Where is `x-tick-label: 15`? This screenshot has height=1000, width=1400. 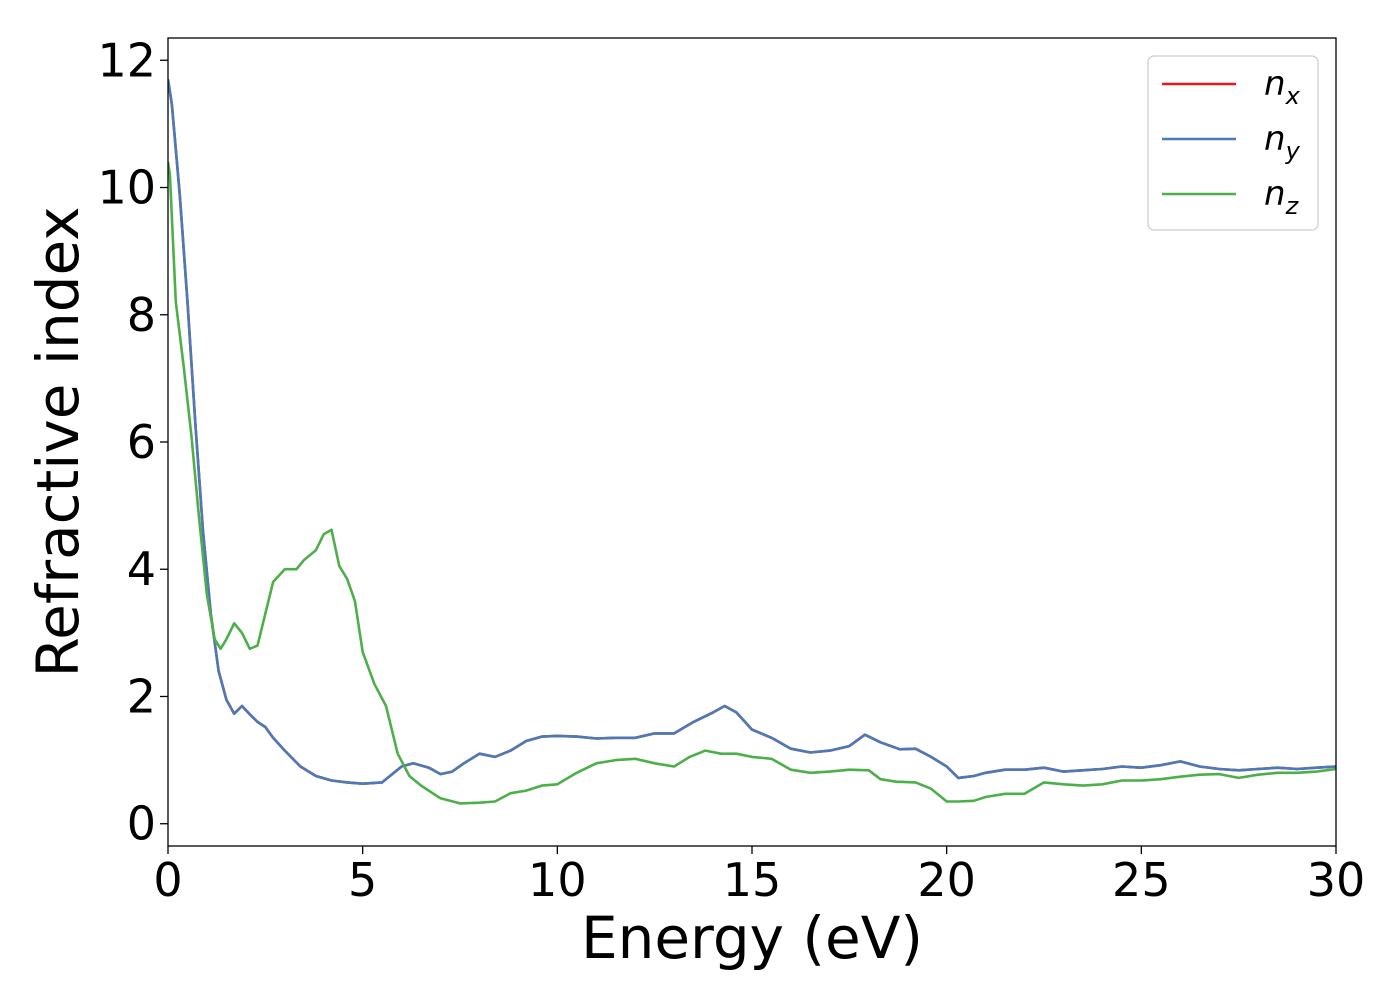
x-tick-label: 15 is located at coordinates (752, 880).